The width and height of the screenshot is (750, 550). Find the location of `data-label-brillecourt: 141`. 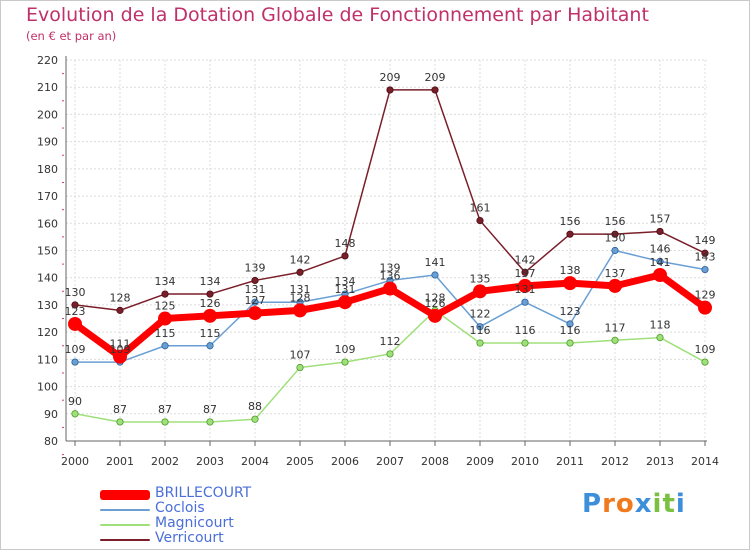

data-label-brillecourt: 141 is located at coordinates (660, 262).